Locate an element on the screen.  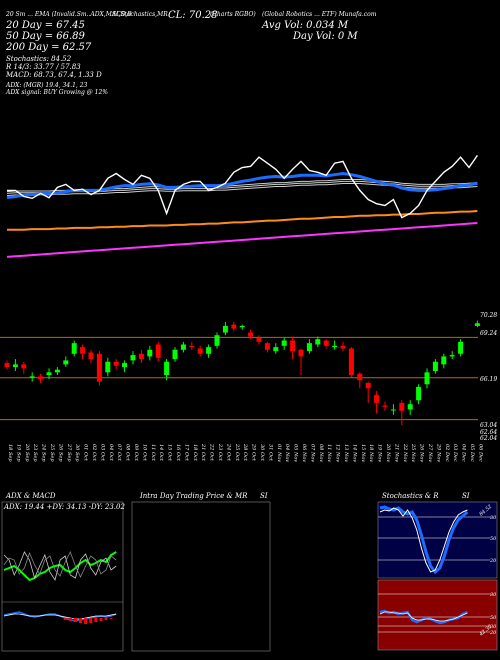
date-label: 02 Dec is located at coordinates (447, 453).